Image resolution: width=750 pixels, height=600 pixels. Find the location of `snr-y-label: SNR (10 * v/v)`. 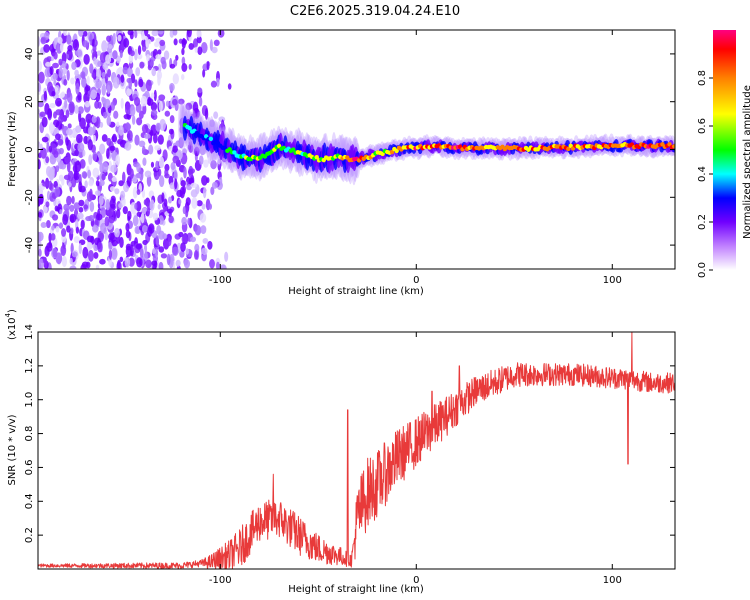

snr-y-label: SNR (10 * v/v) is located at coordinates (12, 449).